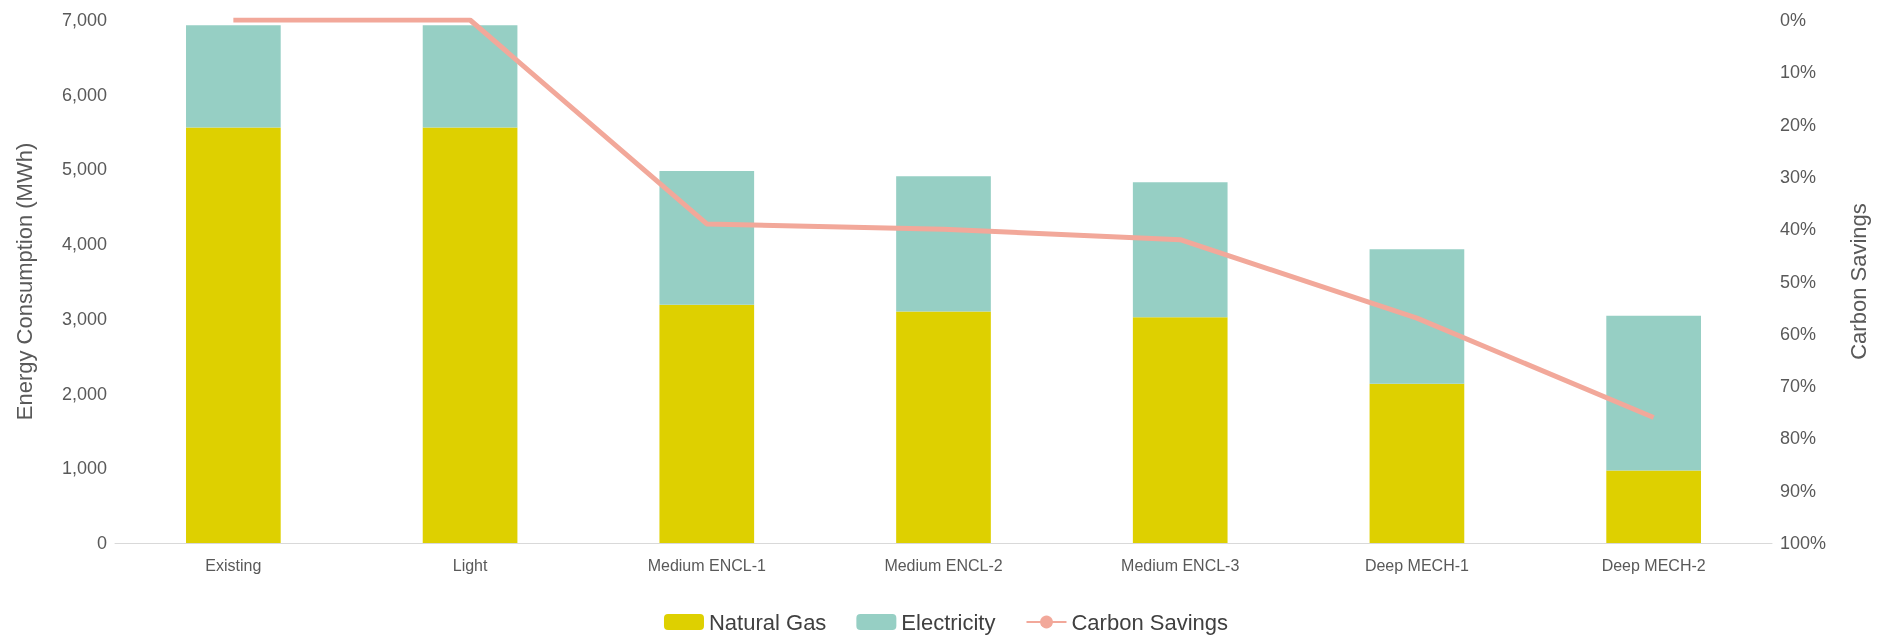 This screenshot has width=1892, height=643. I want to click on y-axis-title: Energy Consumption (MWh), so click(24, 281).